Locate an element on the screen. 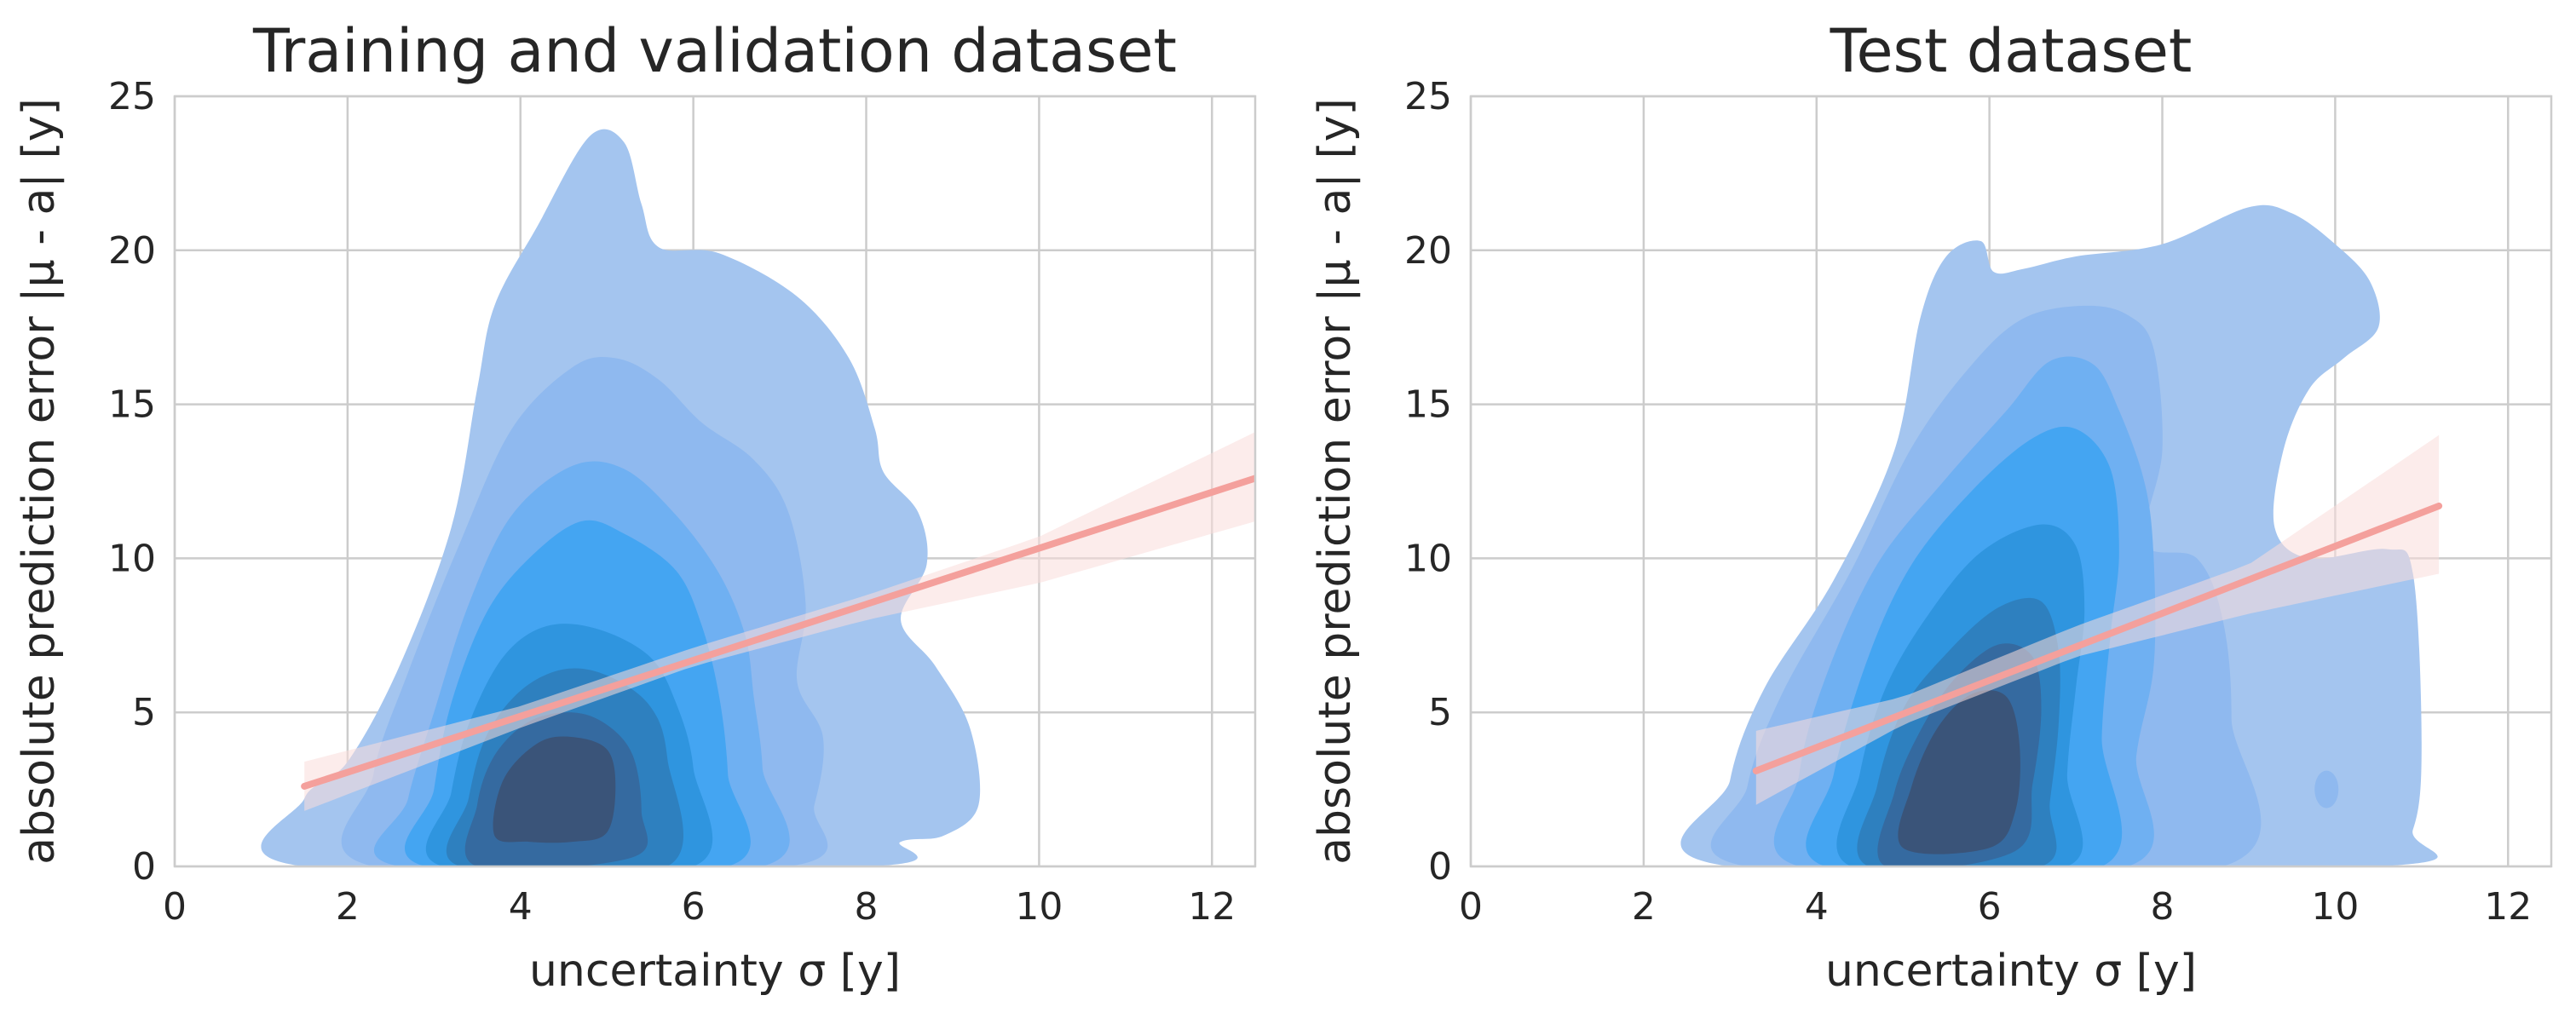  density-isolated-blob is located at coordinates (2326, 789).